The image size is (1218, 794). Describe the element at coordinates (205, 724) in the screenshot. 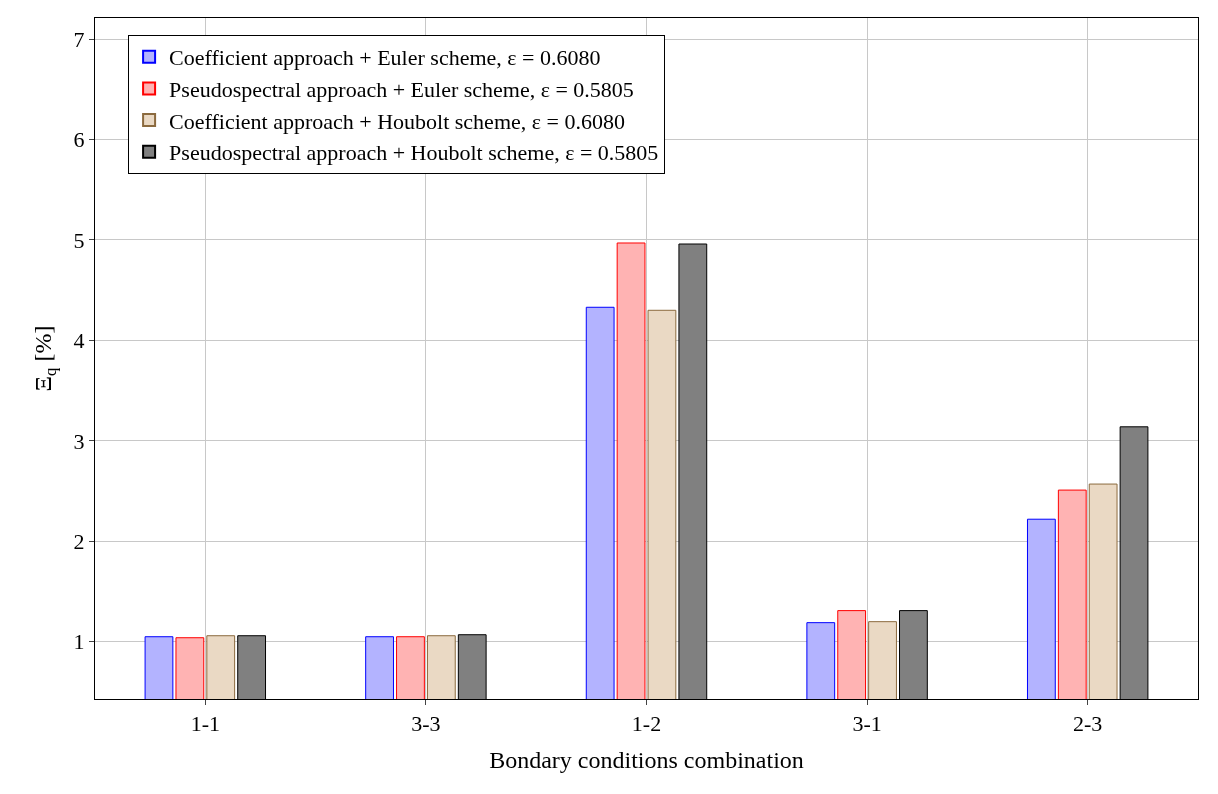

I see `x-tick-label: 1-1` at that location.